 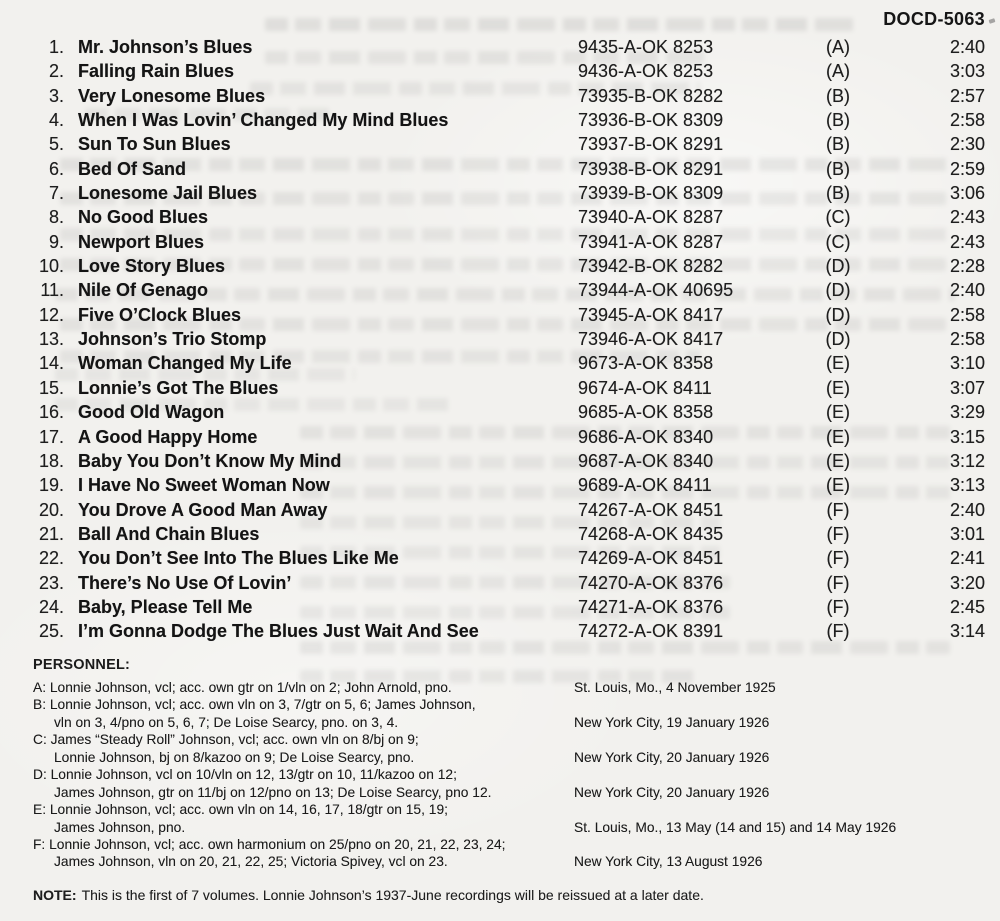 What do you see at coordinates (651, 631) in the screenshot?
I see `track-matrix-number: 74272-A-OK 8391` at bounding box center [651, 631].